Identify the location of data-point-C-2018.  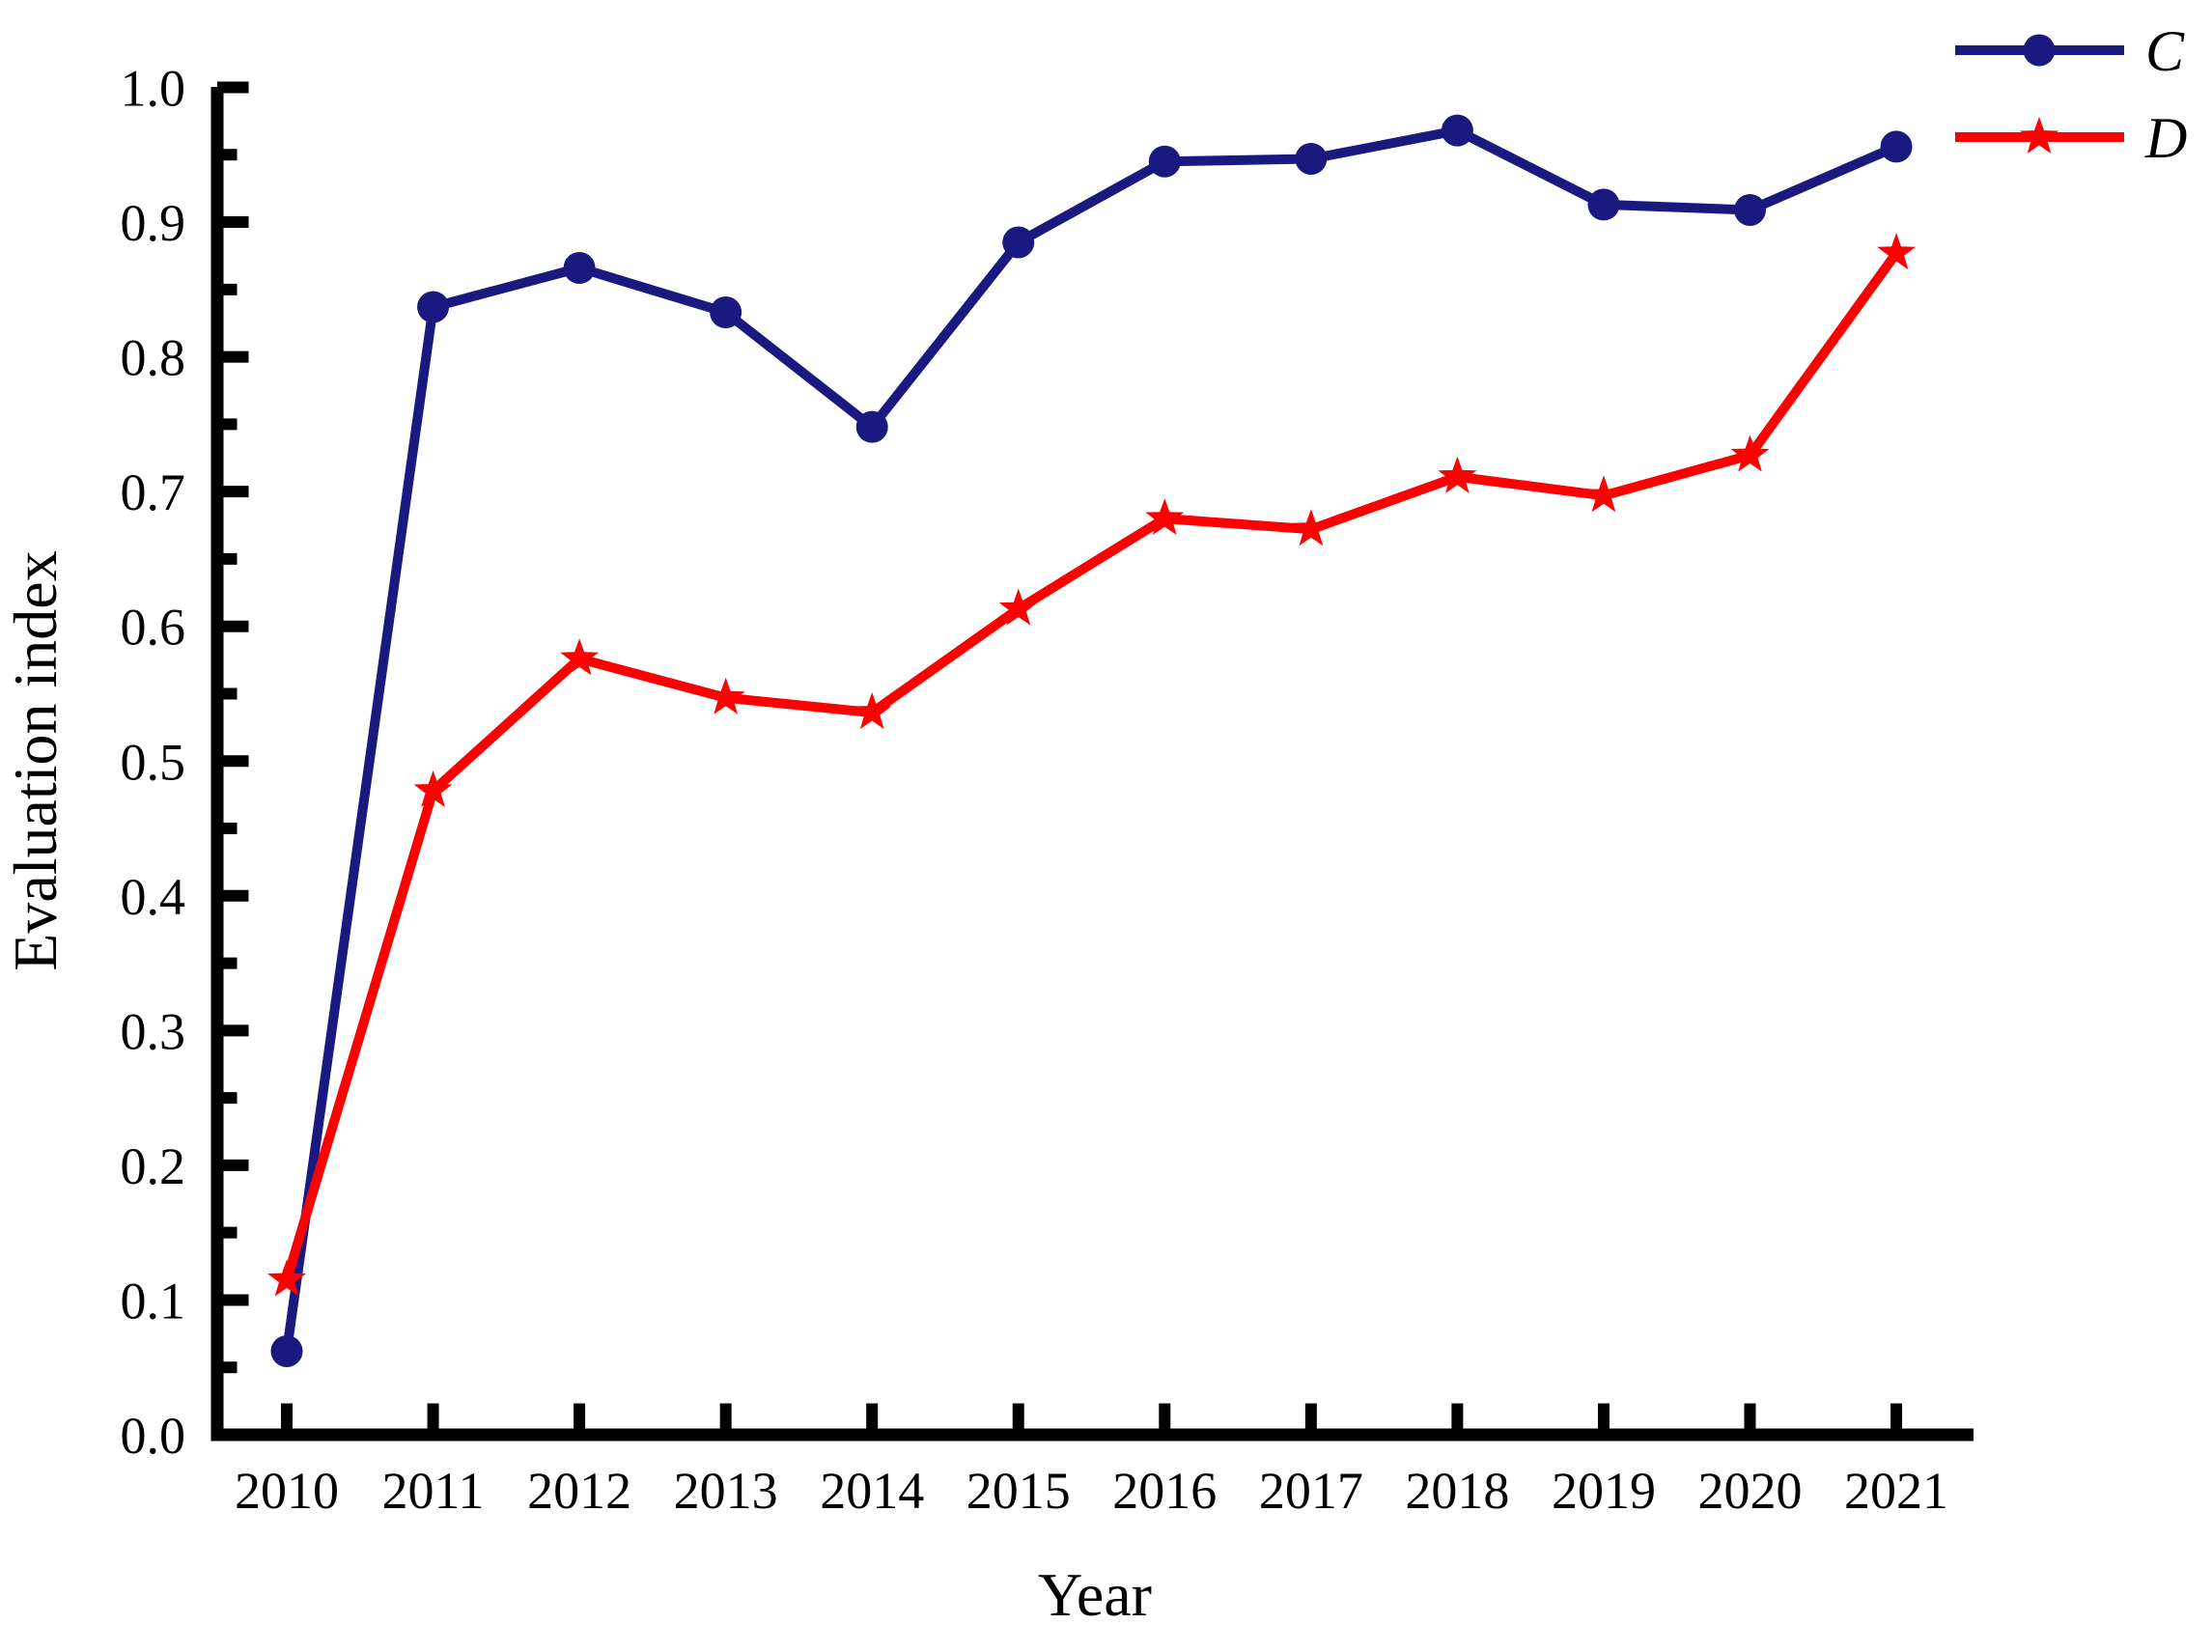
(1457, 131).